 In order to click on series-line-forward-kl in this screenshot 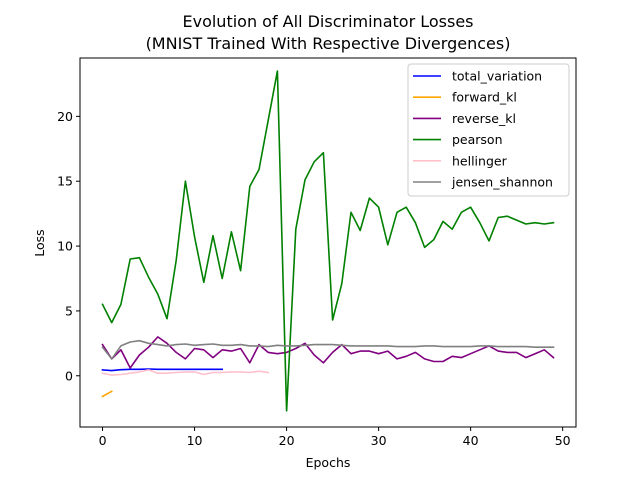, I will do `click(107, 394)`.